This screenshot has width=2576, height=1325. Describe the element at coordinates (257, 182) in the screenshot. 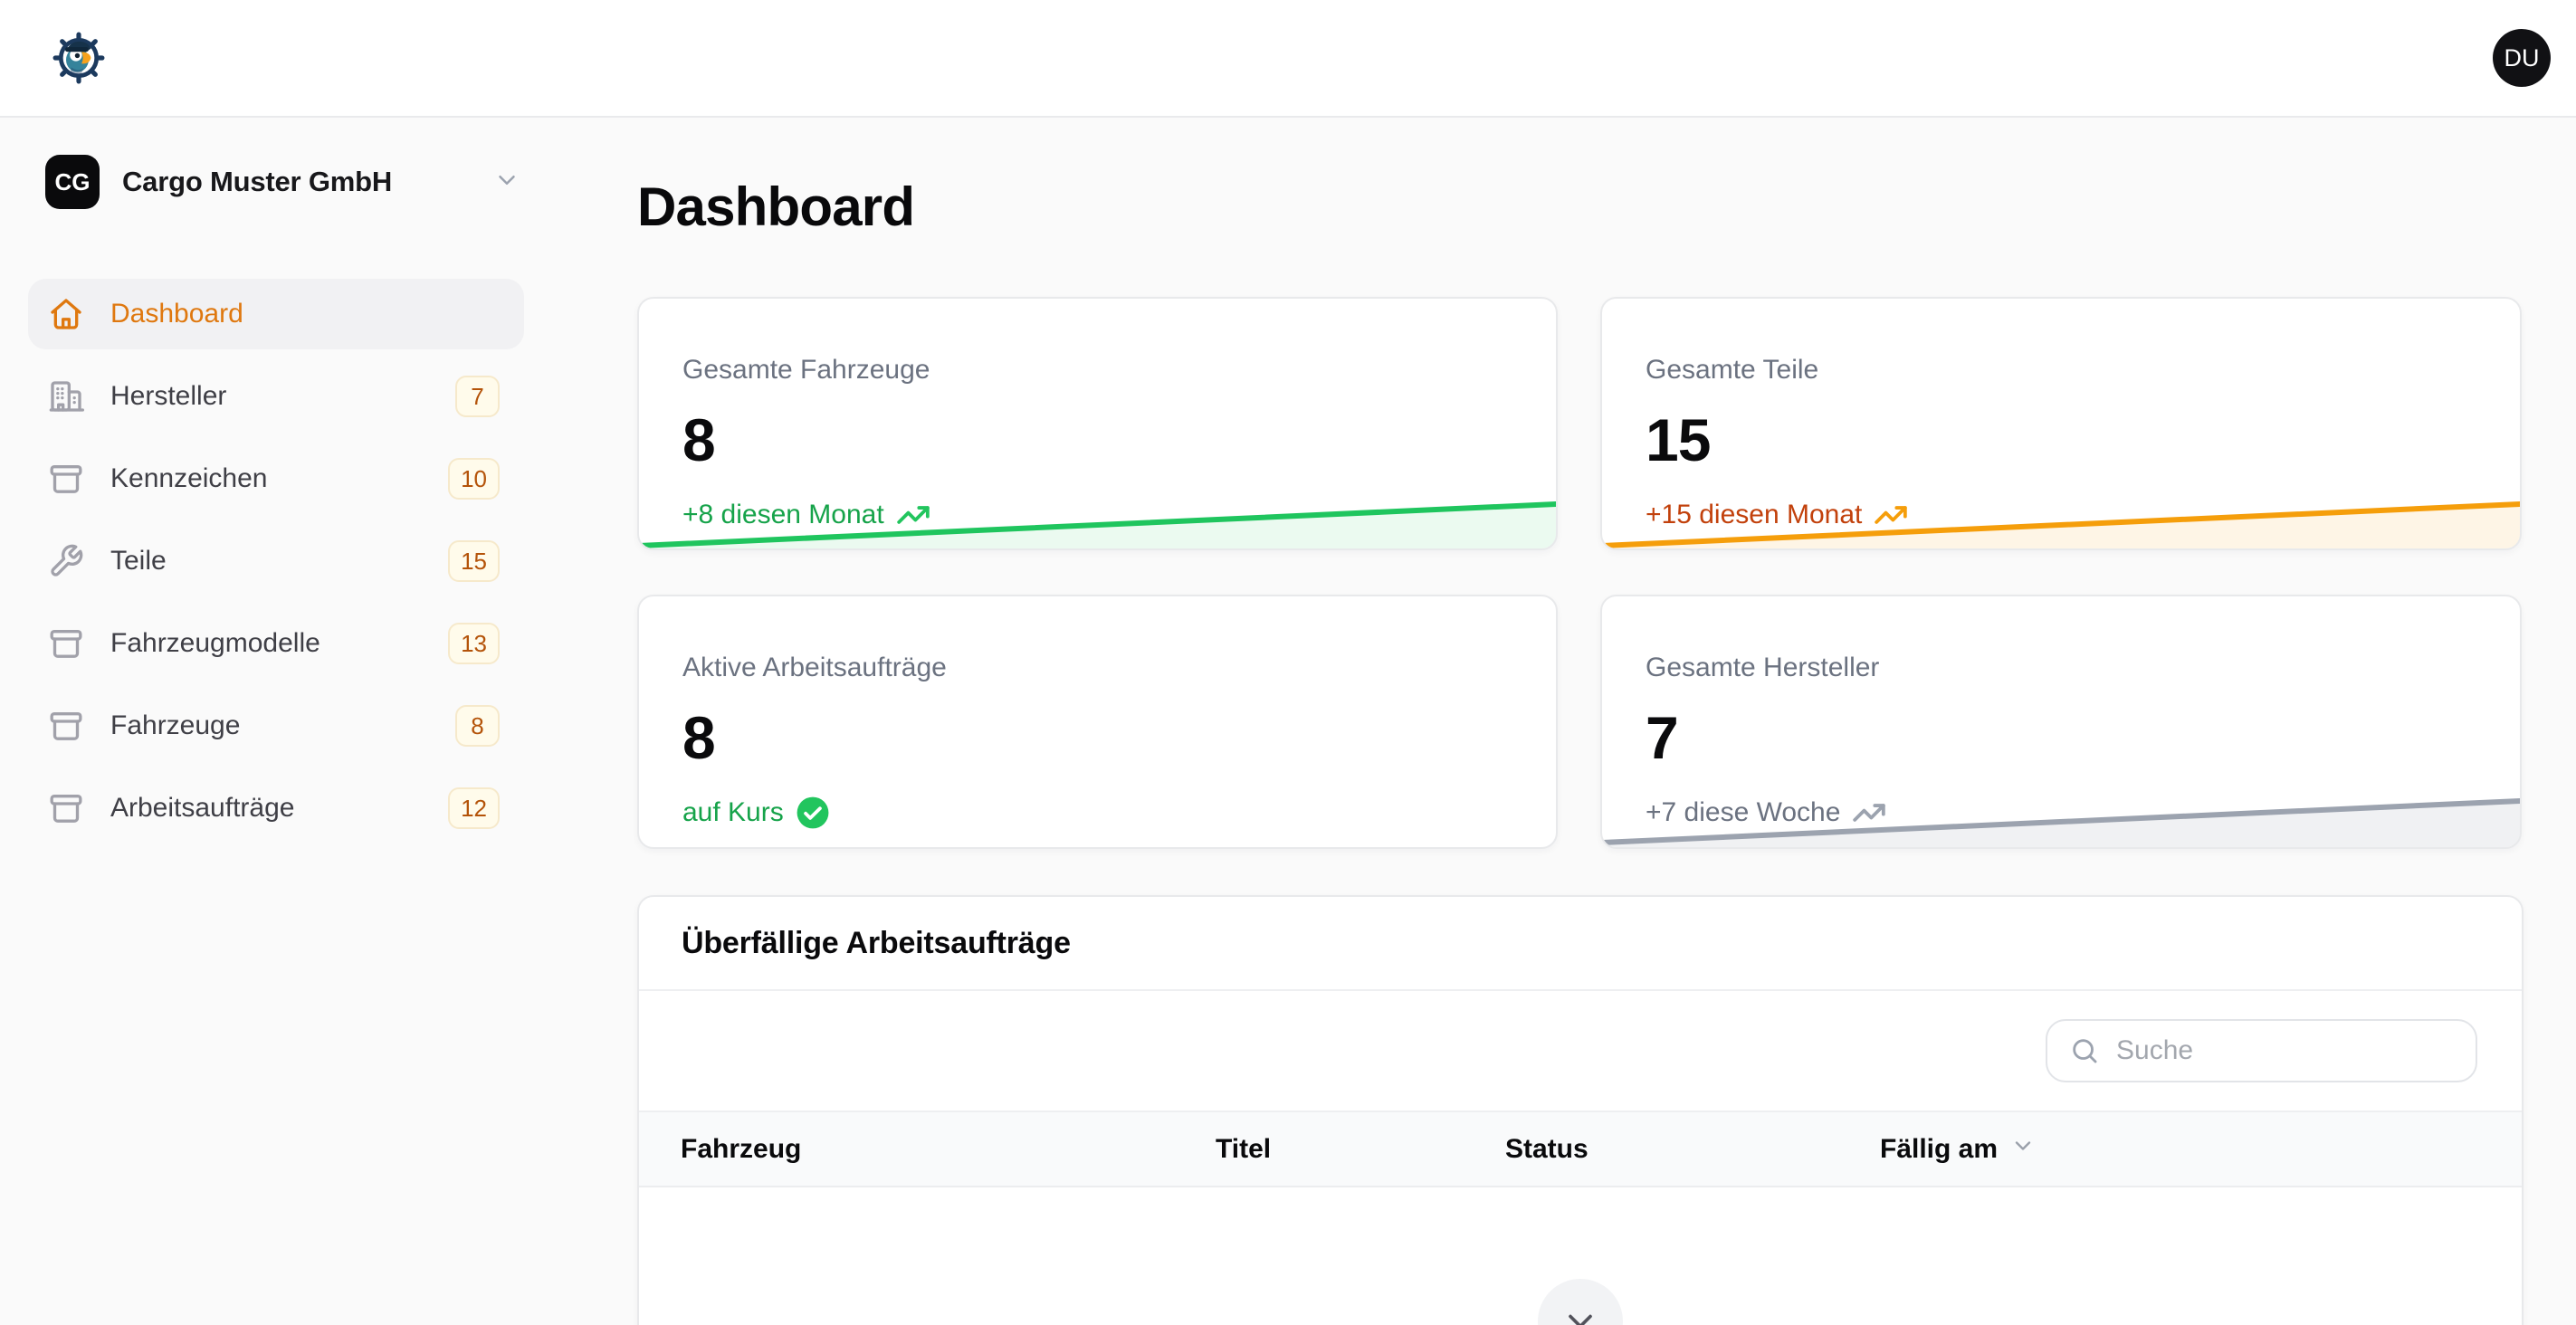

I see `org-name: Cargo Muster GmbH` at that location.